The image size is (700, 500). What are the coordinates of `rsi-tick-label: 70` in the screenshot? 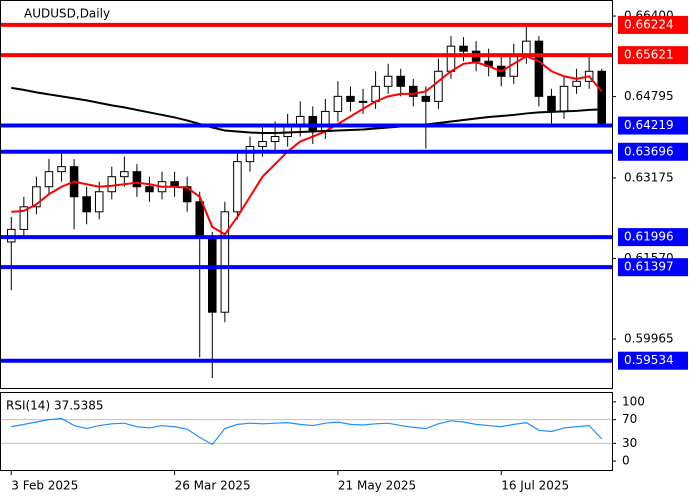 It's located at (629, 419).